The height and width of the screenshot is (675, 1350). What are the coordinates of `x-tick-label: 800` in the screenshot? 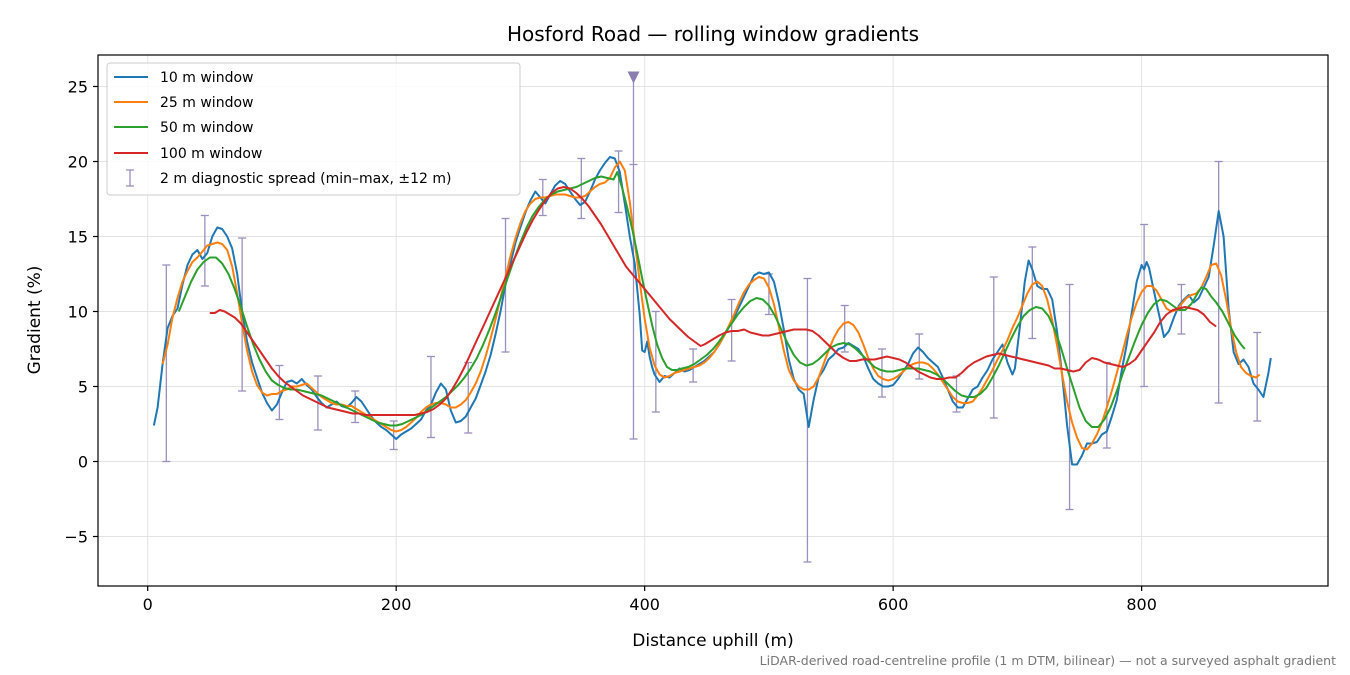 It's located at (1141, 604).